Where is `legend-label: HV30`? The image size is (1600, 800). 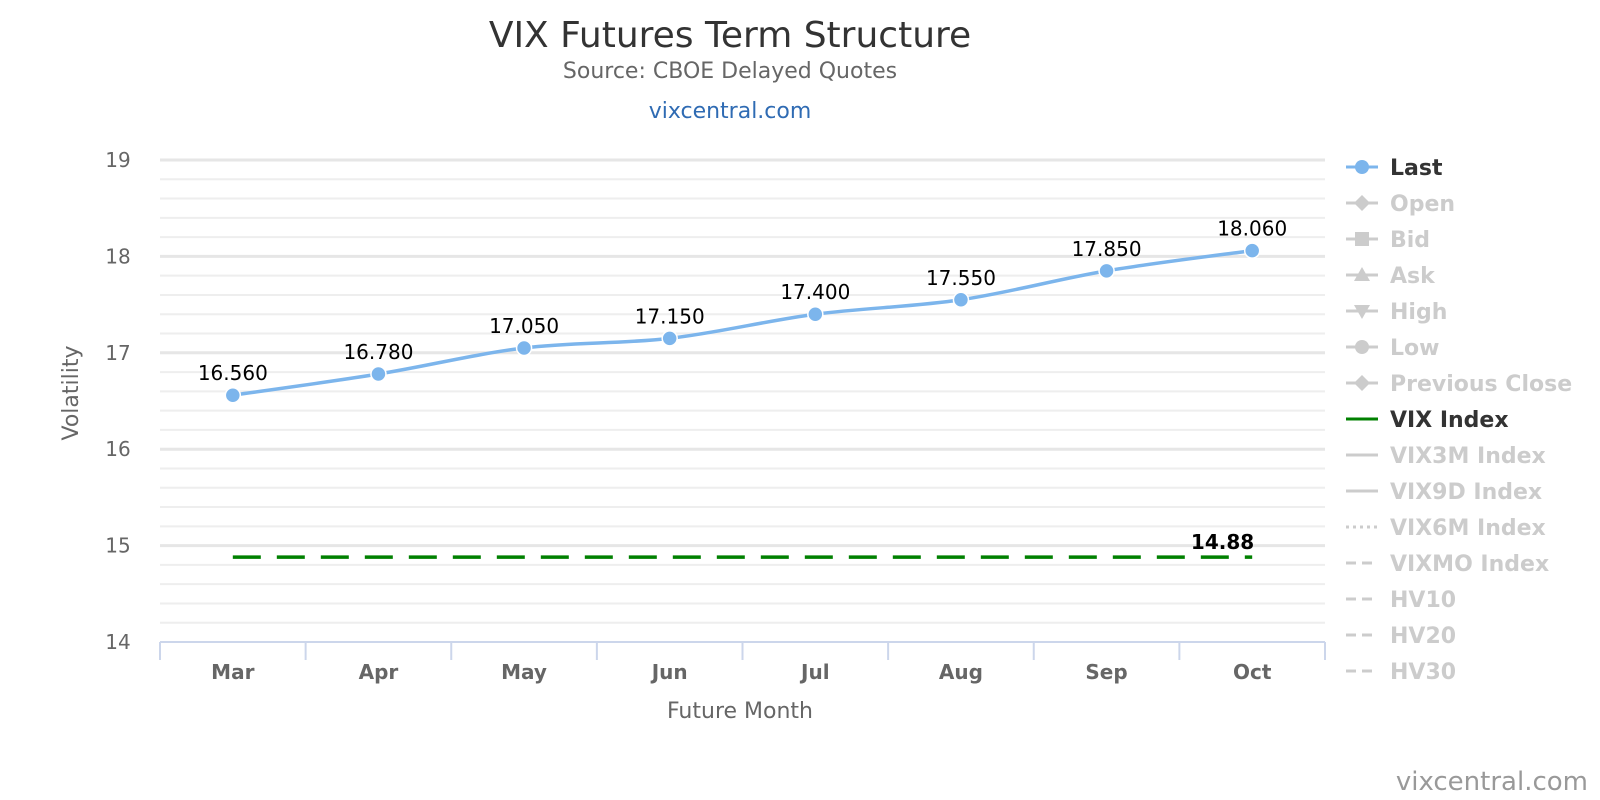
legend-label: HV30 is located at coordinates (1423, 672).